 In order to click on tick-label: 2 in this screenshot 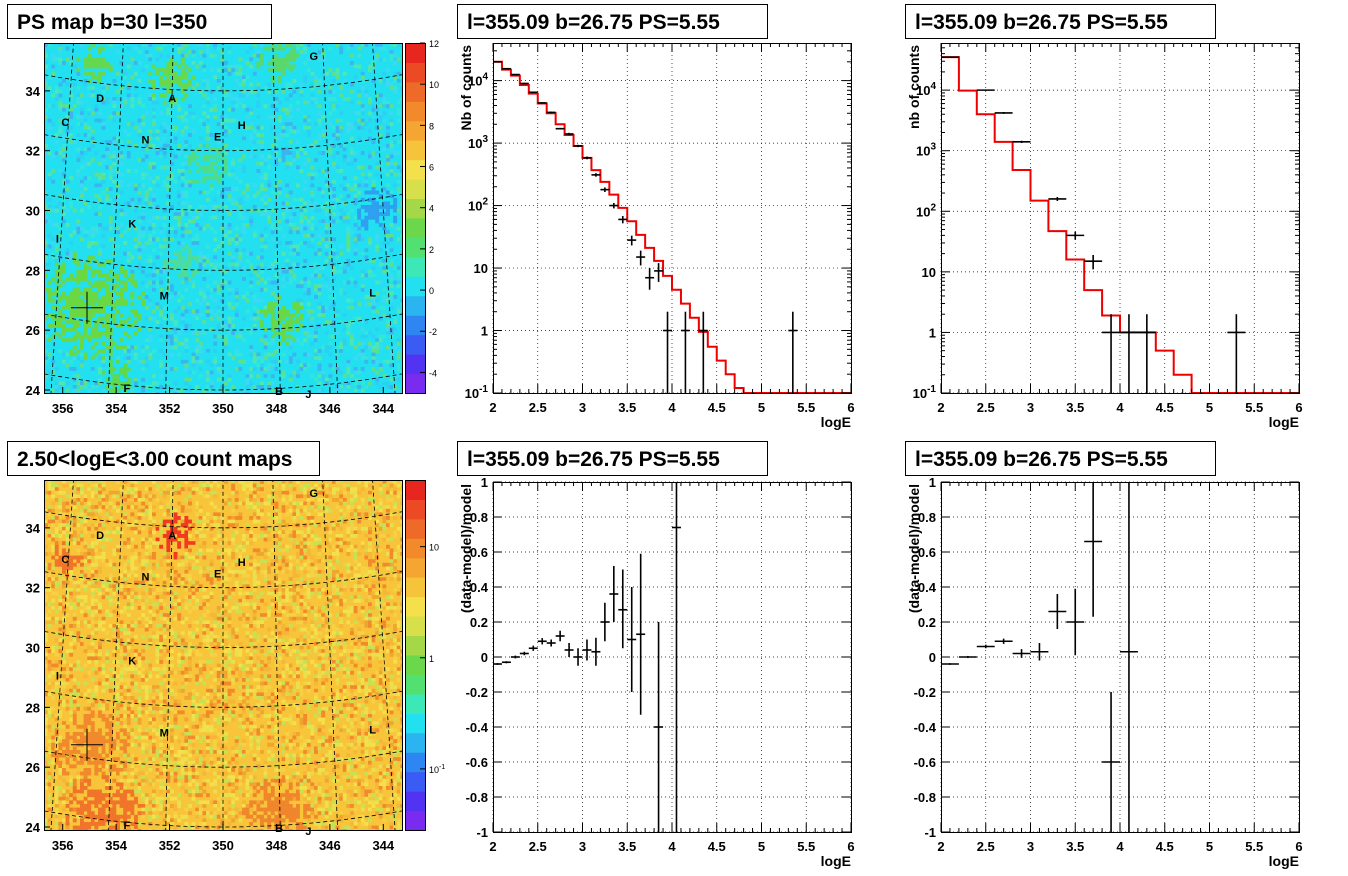, I will do `click(492, 846)`.